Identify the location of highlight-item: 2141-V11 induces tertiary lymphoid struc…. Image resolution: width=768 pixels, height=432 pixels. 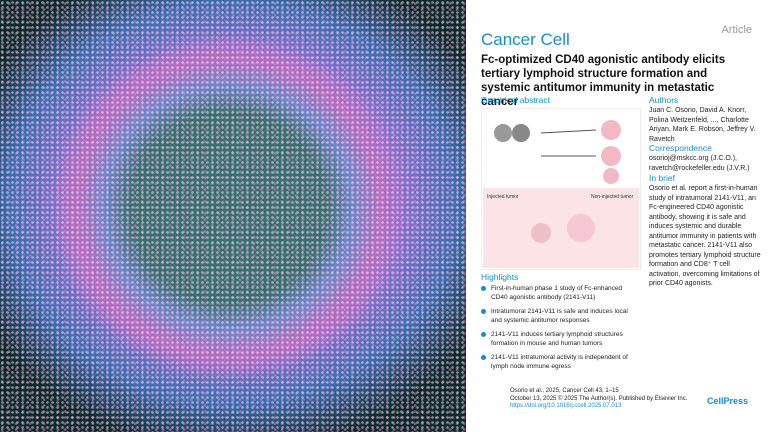
(556, 339).